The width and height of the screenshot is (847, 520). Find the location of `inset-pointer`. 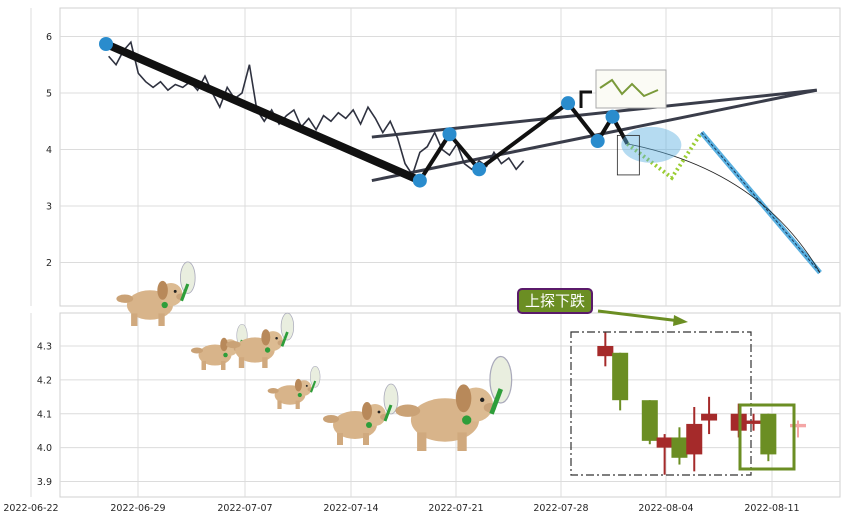

inset-pointer is located at coordinates (585, 99).